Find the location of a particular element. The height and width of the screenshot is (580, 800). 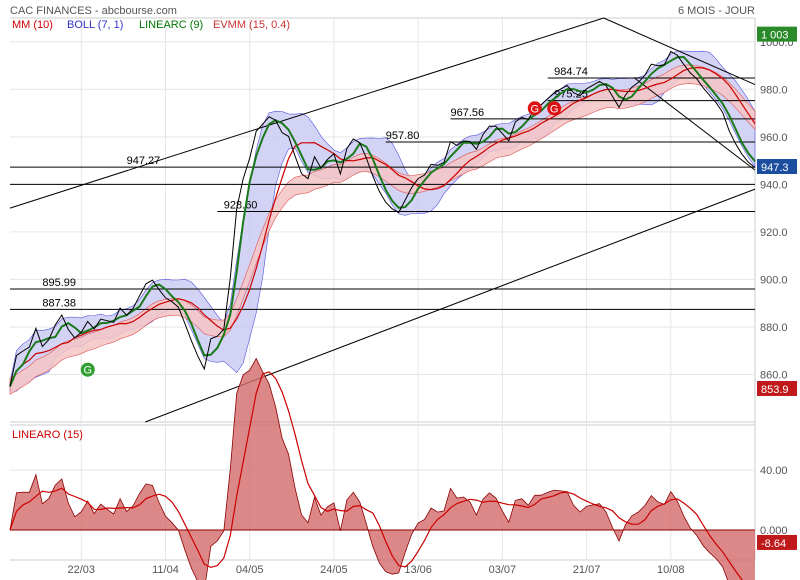

y-tick-label: 980.0 is located at coordinates (774, 90).